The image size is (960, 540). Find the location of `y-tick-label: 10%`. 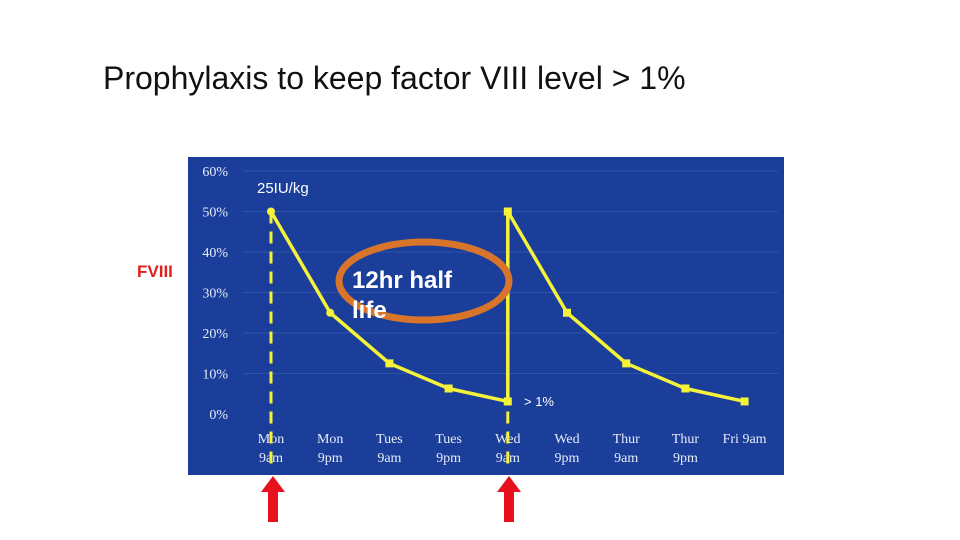

y-tick-label: 10% is located at coordinates (215, 375).